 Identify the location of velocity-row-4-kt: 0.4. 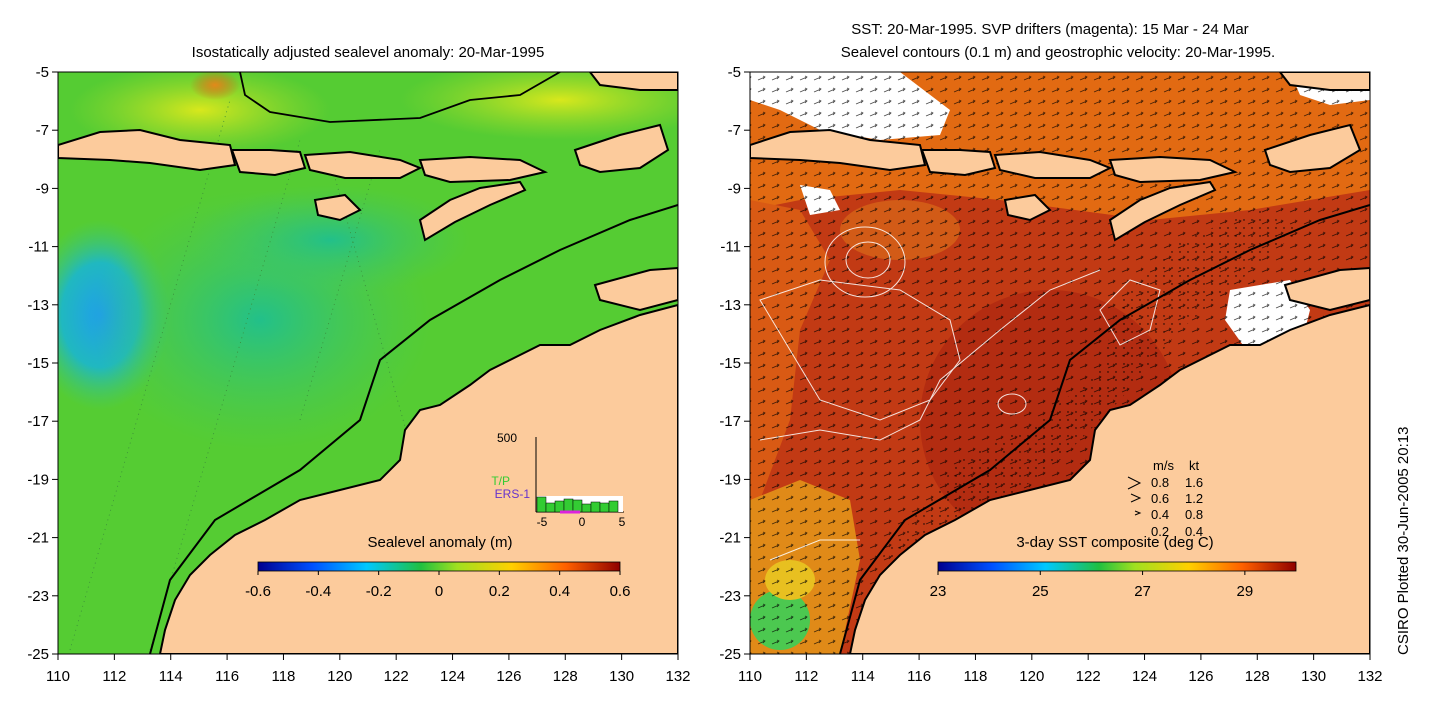
(1194, 531).